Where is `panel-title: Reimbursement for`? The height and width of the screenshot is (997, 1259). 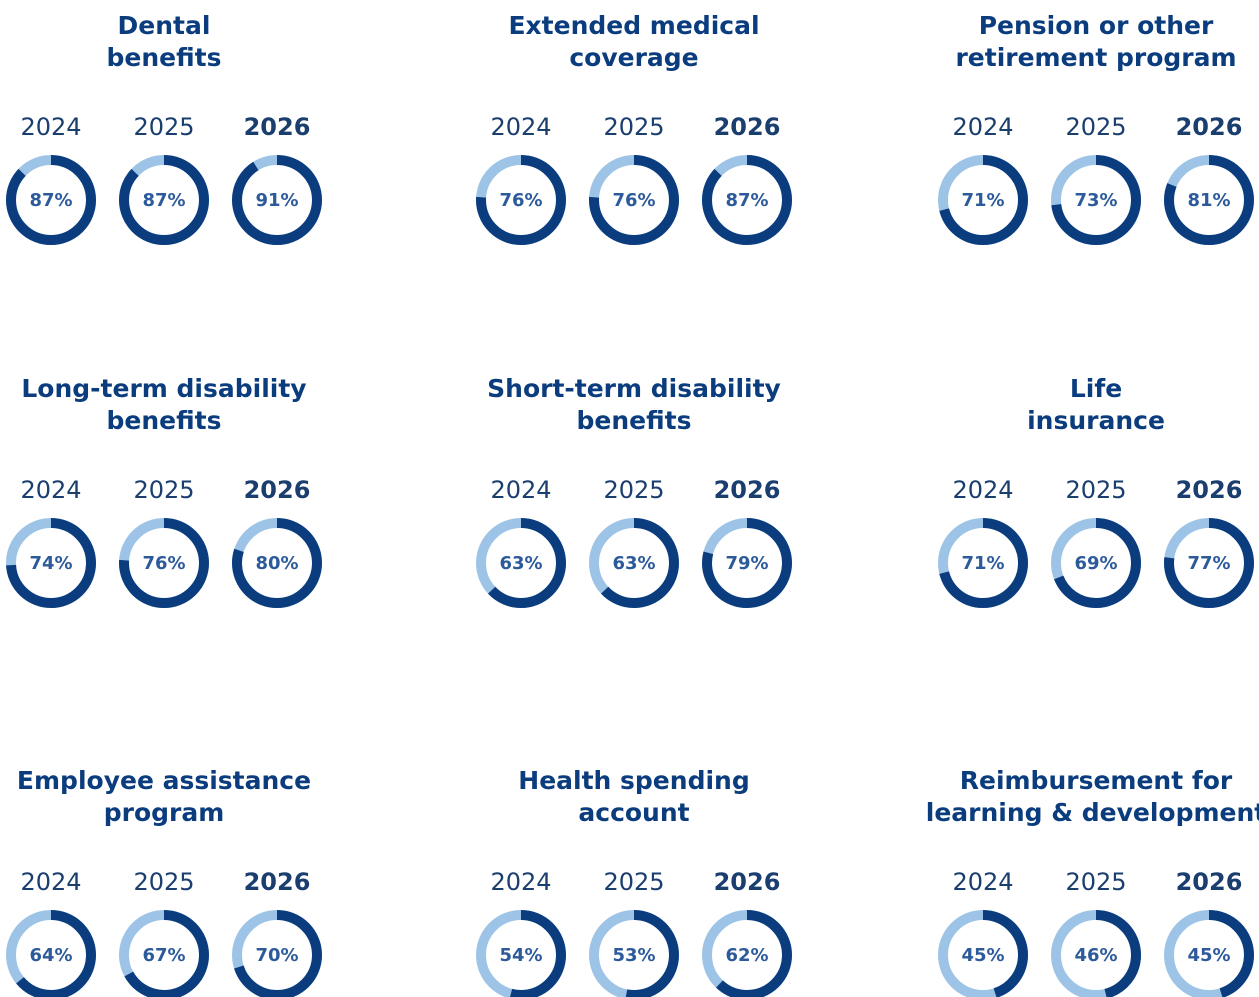 panel-title: Reimbursement for is located at coordinates (1096, 780).